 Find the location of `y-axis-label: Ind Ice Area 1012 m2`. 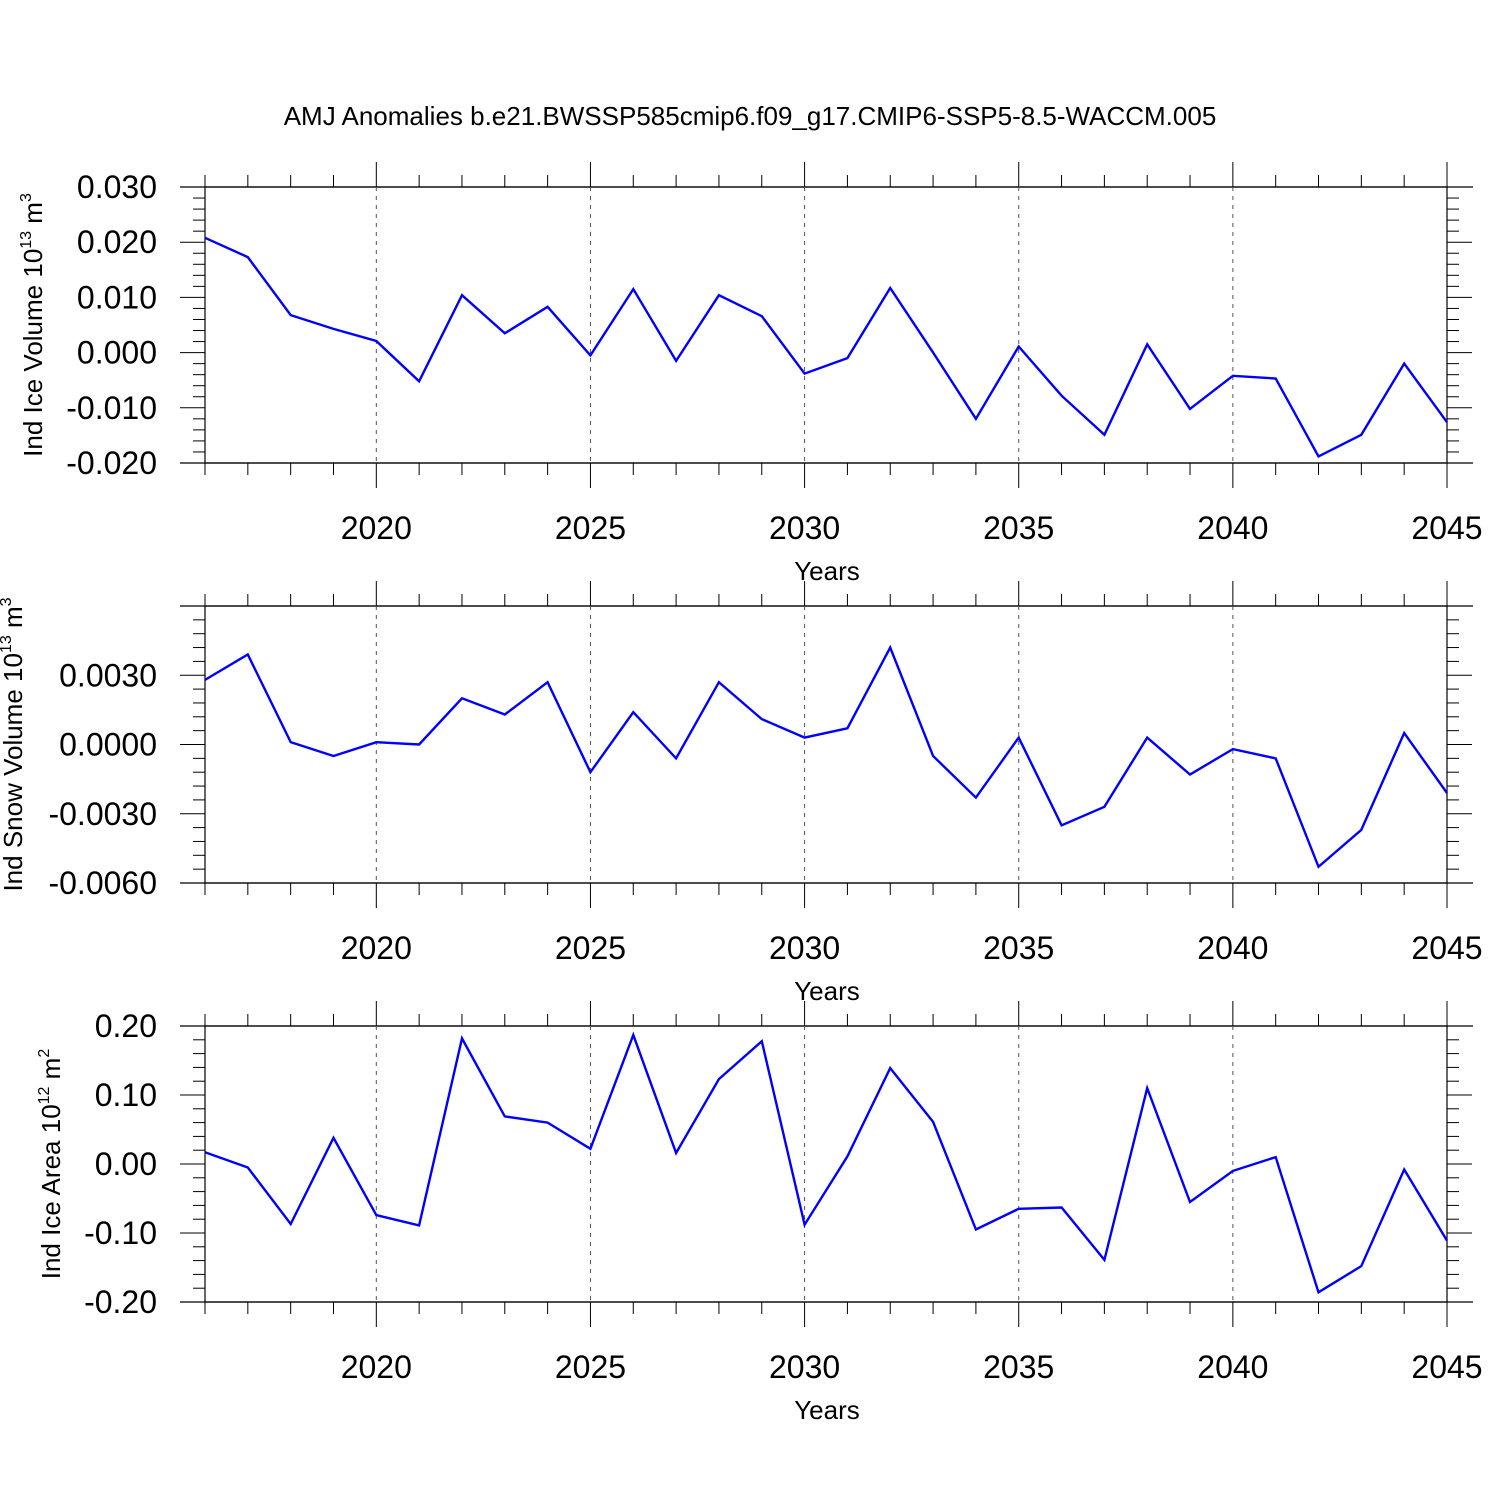

y-axis-label: Ind Ice Area 1012 m2 is located at coordinates (51, 1164).